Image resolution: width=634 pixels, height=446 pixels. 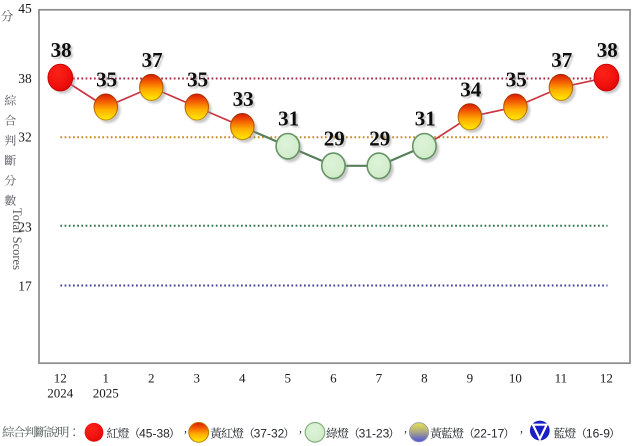 What do you see at coordinates (379, 378) in the screenshot?
I see `svg-text: 7` at bounding box center [379, 378].